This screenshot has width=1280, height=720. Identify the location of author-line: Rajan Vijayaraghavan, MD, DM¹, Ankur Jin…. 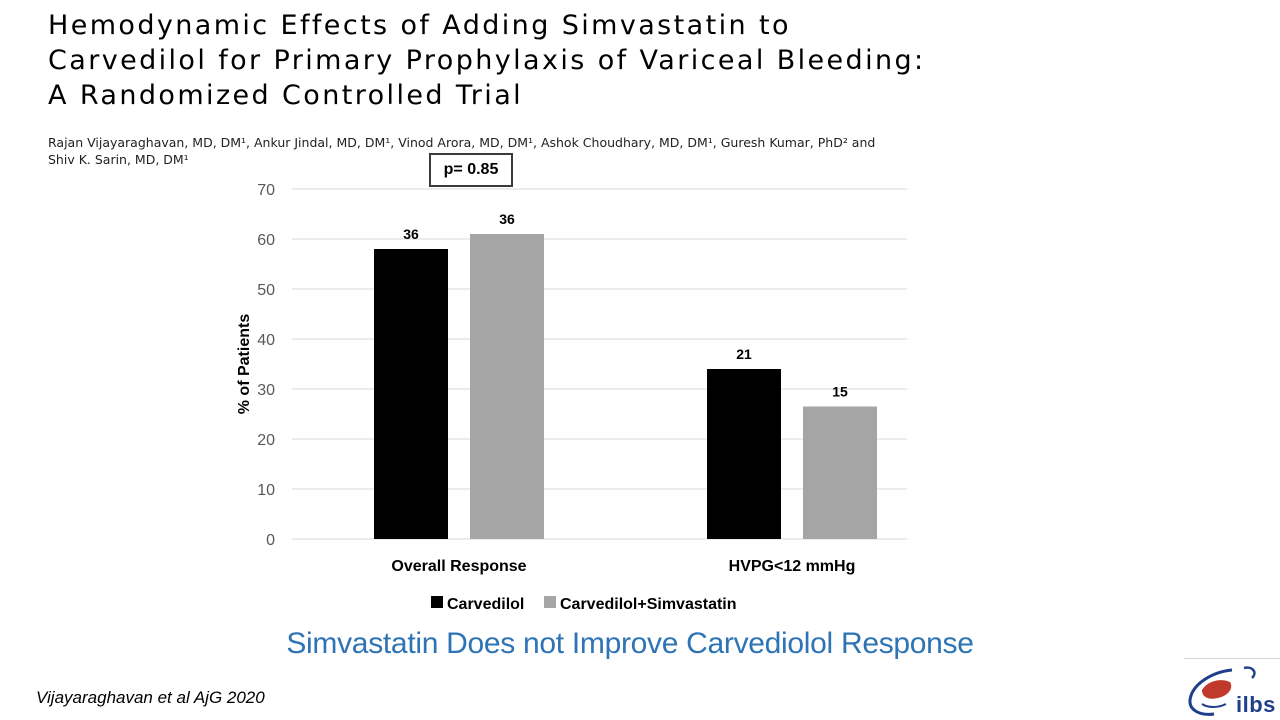
(462, 142).